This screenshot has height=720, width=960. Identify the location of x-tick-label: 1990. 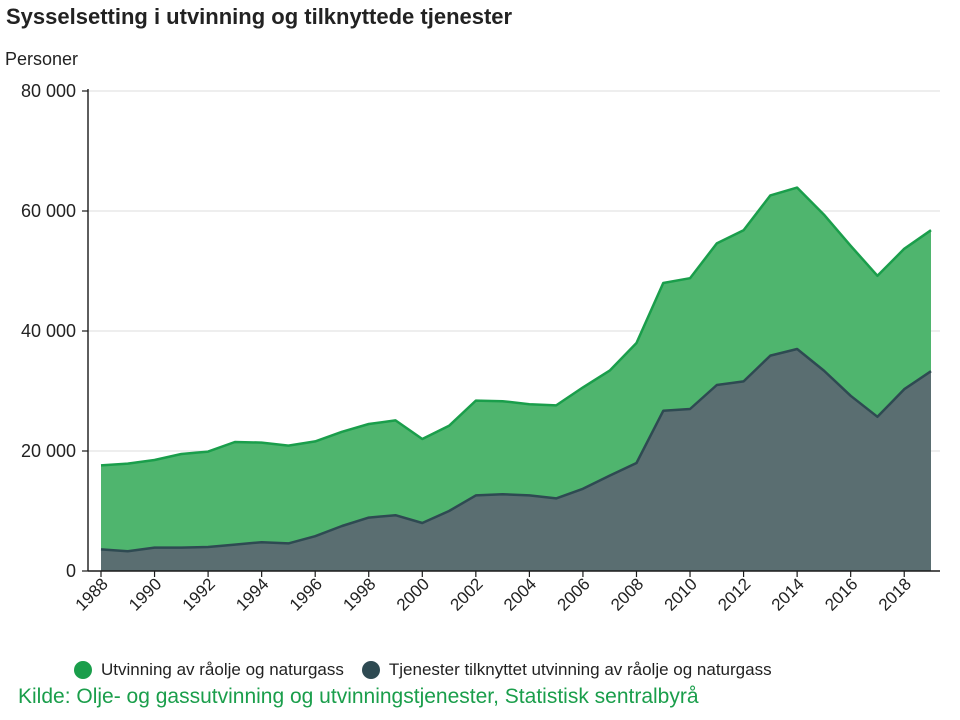
(145, 594).